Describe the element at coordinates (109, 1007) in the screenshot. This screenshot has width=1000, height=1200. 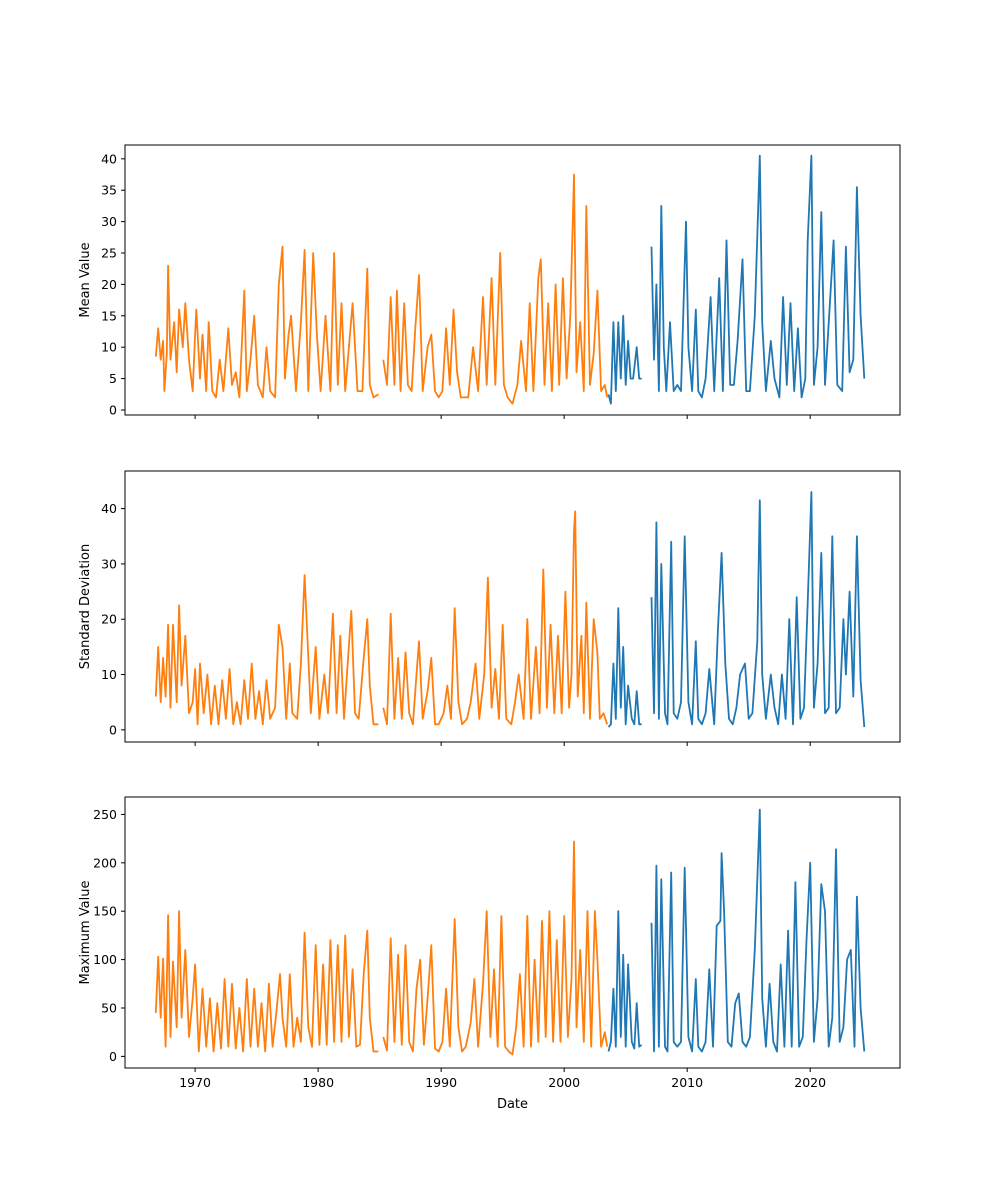
I see `y-tick-label: 50` at that location.